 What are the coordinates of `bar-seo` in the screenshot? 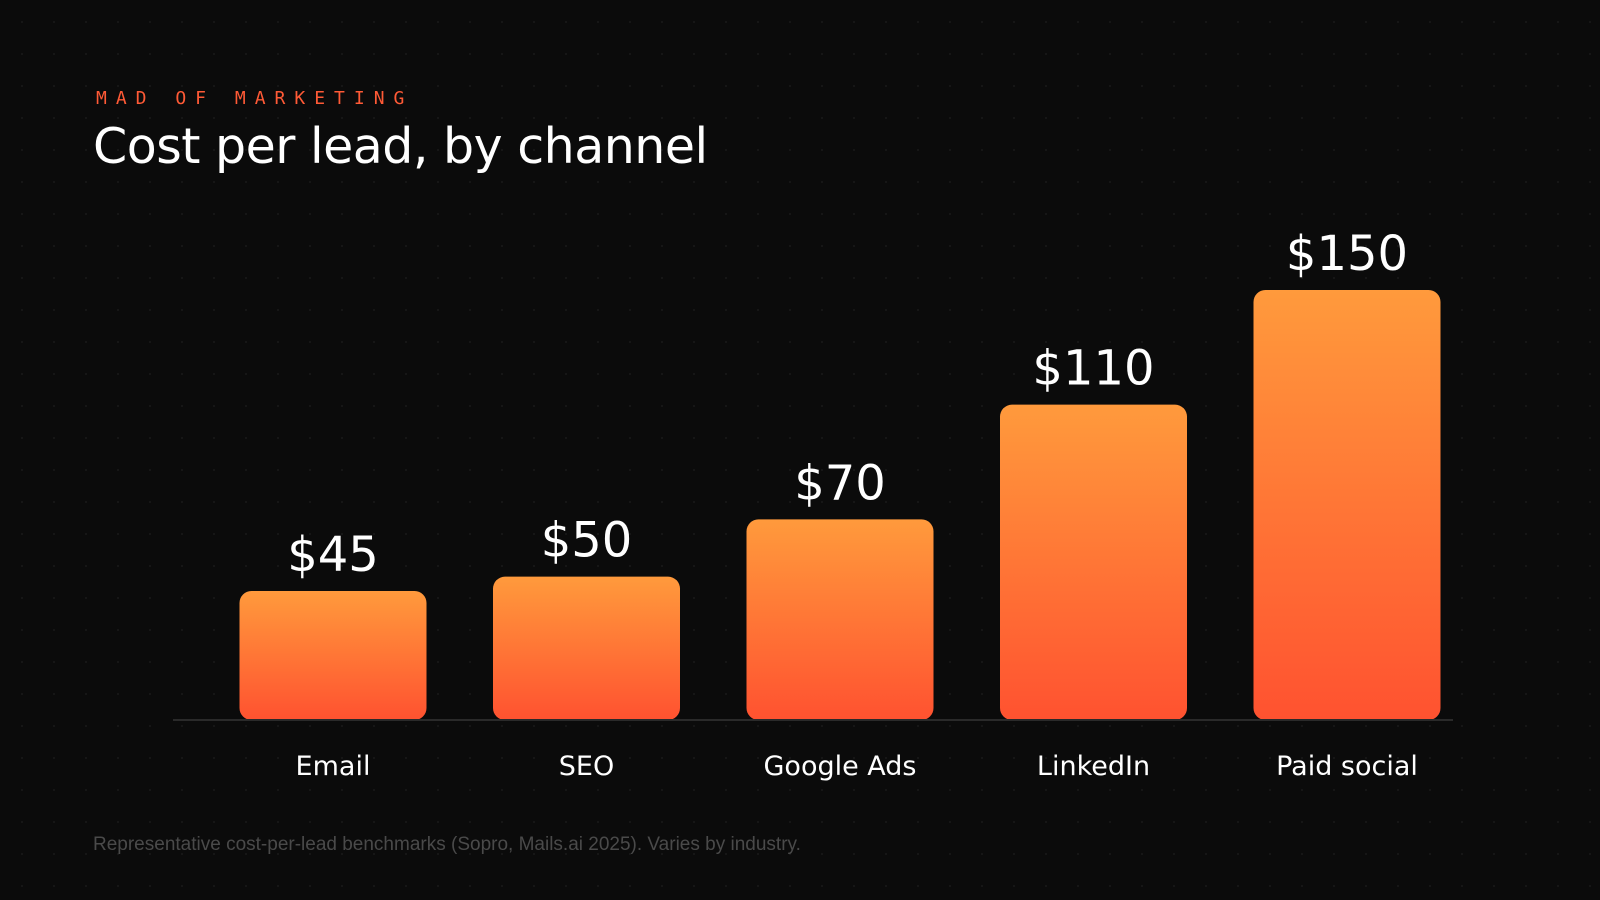 It's located at (586, 648).